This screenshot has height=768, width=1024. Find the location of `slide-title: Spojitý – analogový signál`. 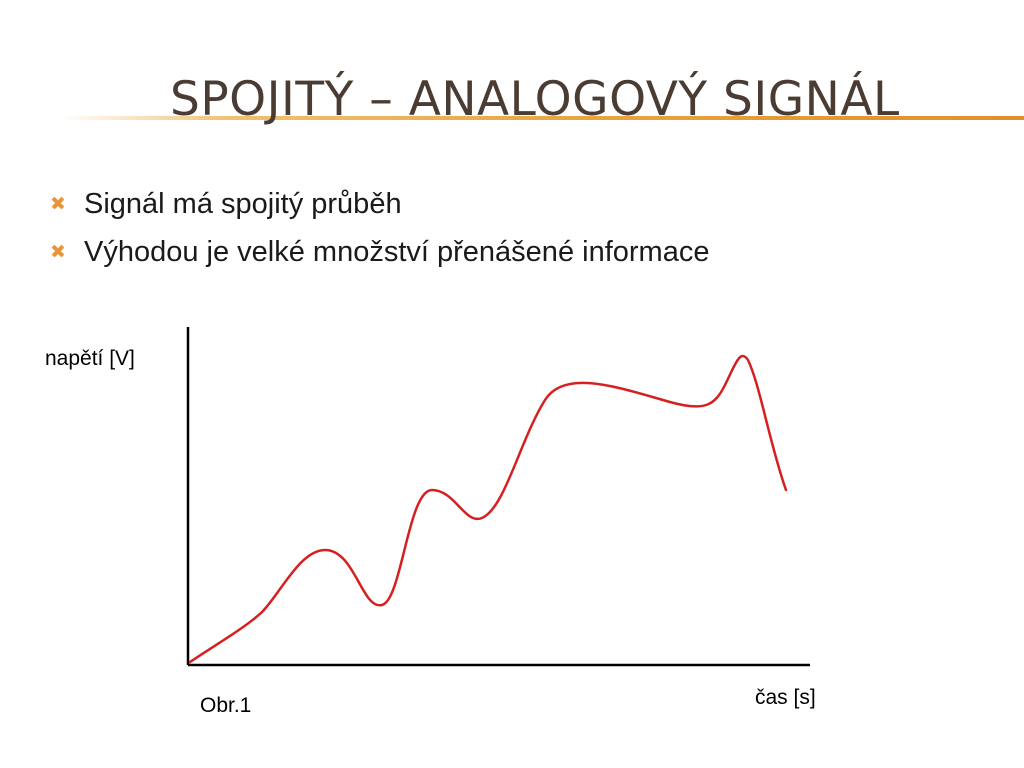

slide-title: Spojitý – analogový signál is located at coordinates (535, 99).